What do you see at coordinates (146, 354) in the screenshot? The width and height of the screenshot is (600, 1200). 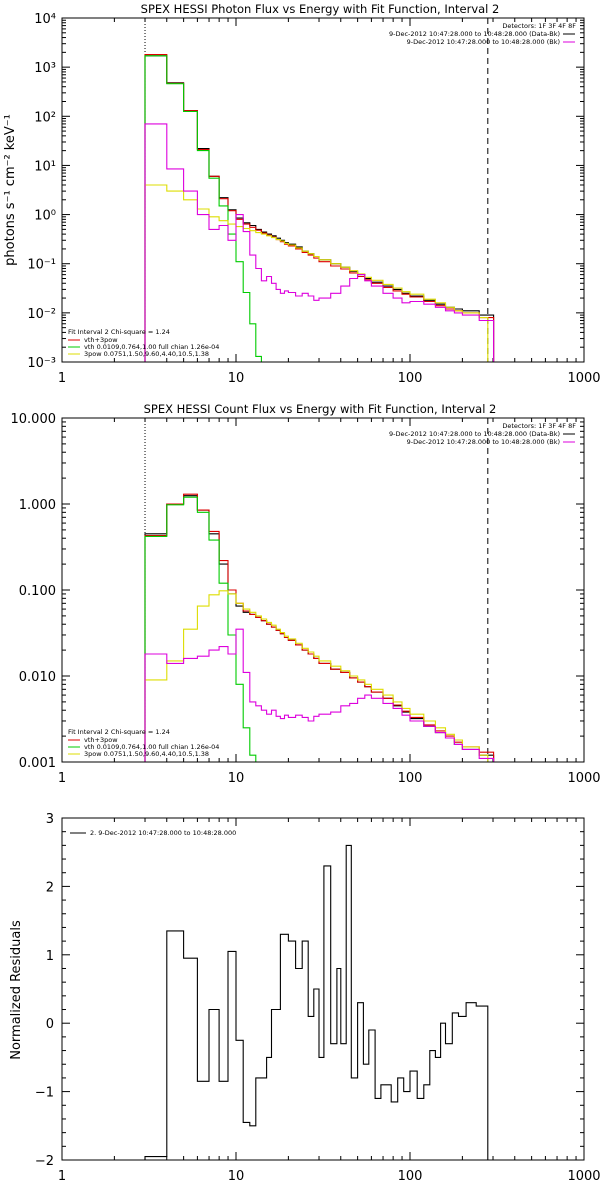 I see `photon-flux-fit-line-3pow: 3pow 0.0751,1.50,9.60,4.40,10.5,1.38` at bounding box center [146, 354].